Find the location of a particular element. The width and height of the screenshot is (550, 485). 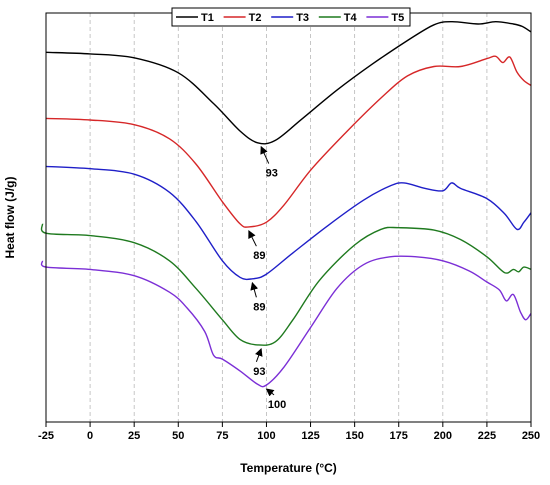

legend-entry-t4: T4 is located at coordinates (351, 18).